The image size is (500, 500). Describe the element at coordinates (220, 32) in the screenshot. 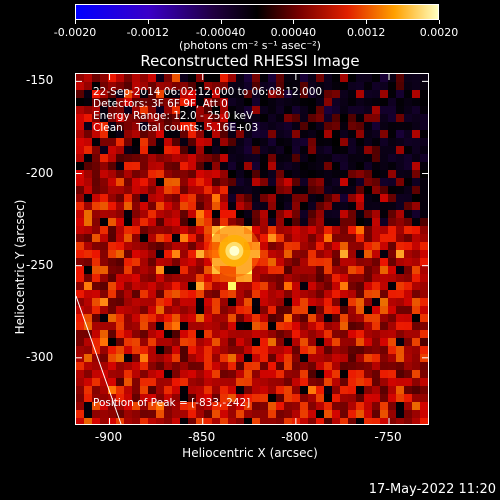

I see `colorbar-tick-label: -0.00040` at that location.